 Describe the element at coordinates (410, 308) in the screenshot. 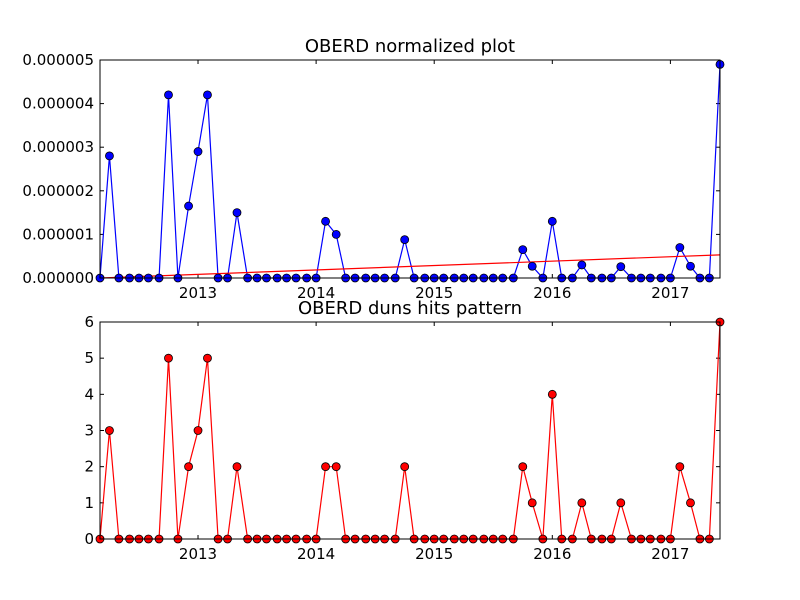

I see `chart-title: OBERD duns hits pattern` at that location.